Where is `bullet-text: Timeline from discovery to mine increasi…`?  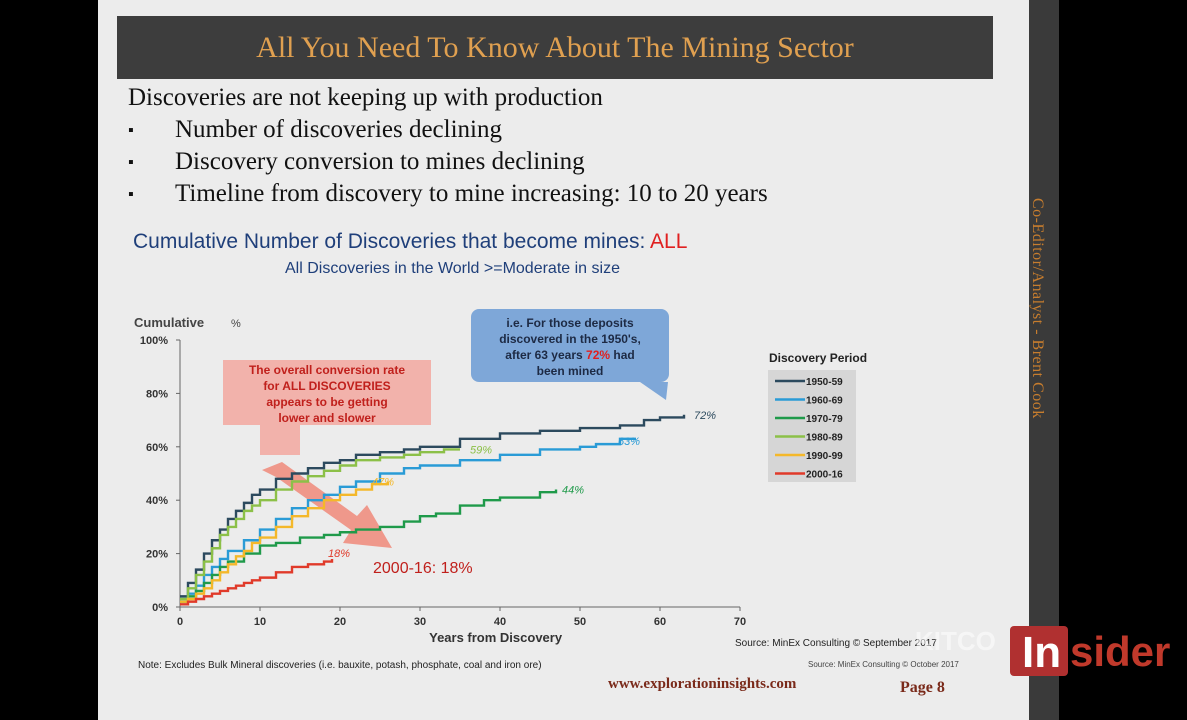 bullet-text: Timeline from discovery to mine increasi… is located at coordinates (471, 193).